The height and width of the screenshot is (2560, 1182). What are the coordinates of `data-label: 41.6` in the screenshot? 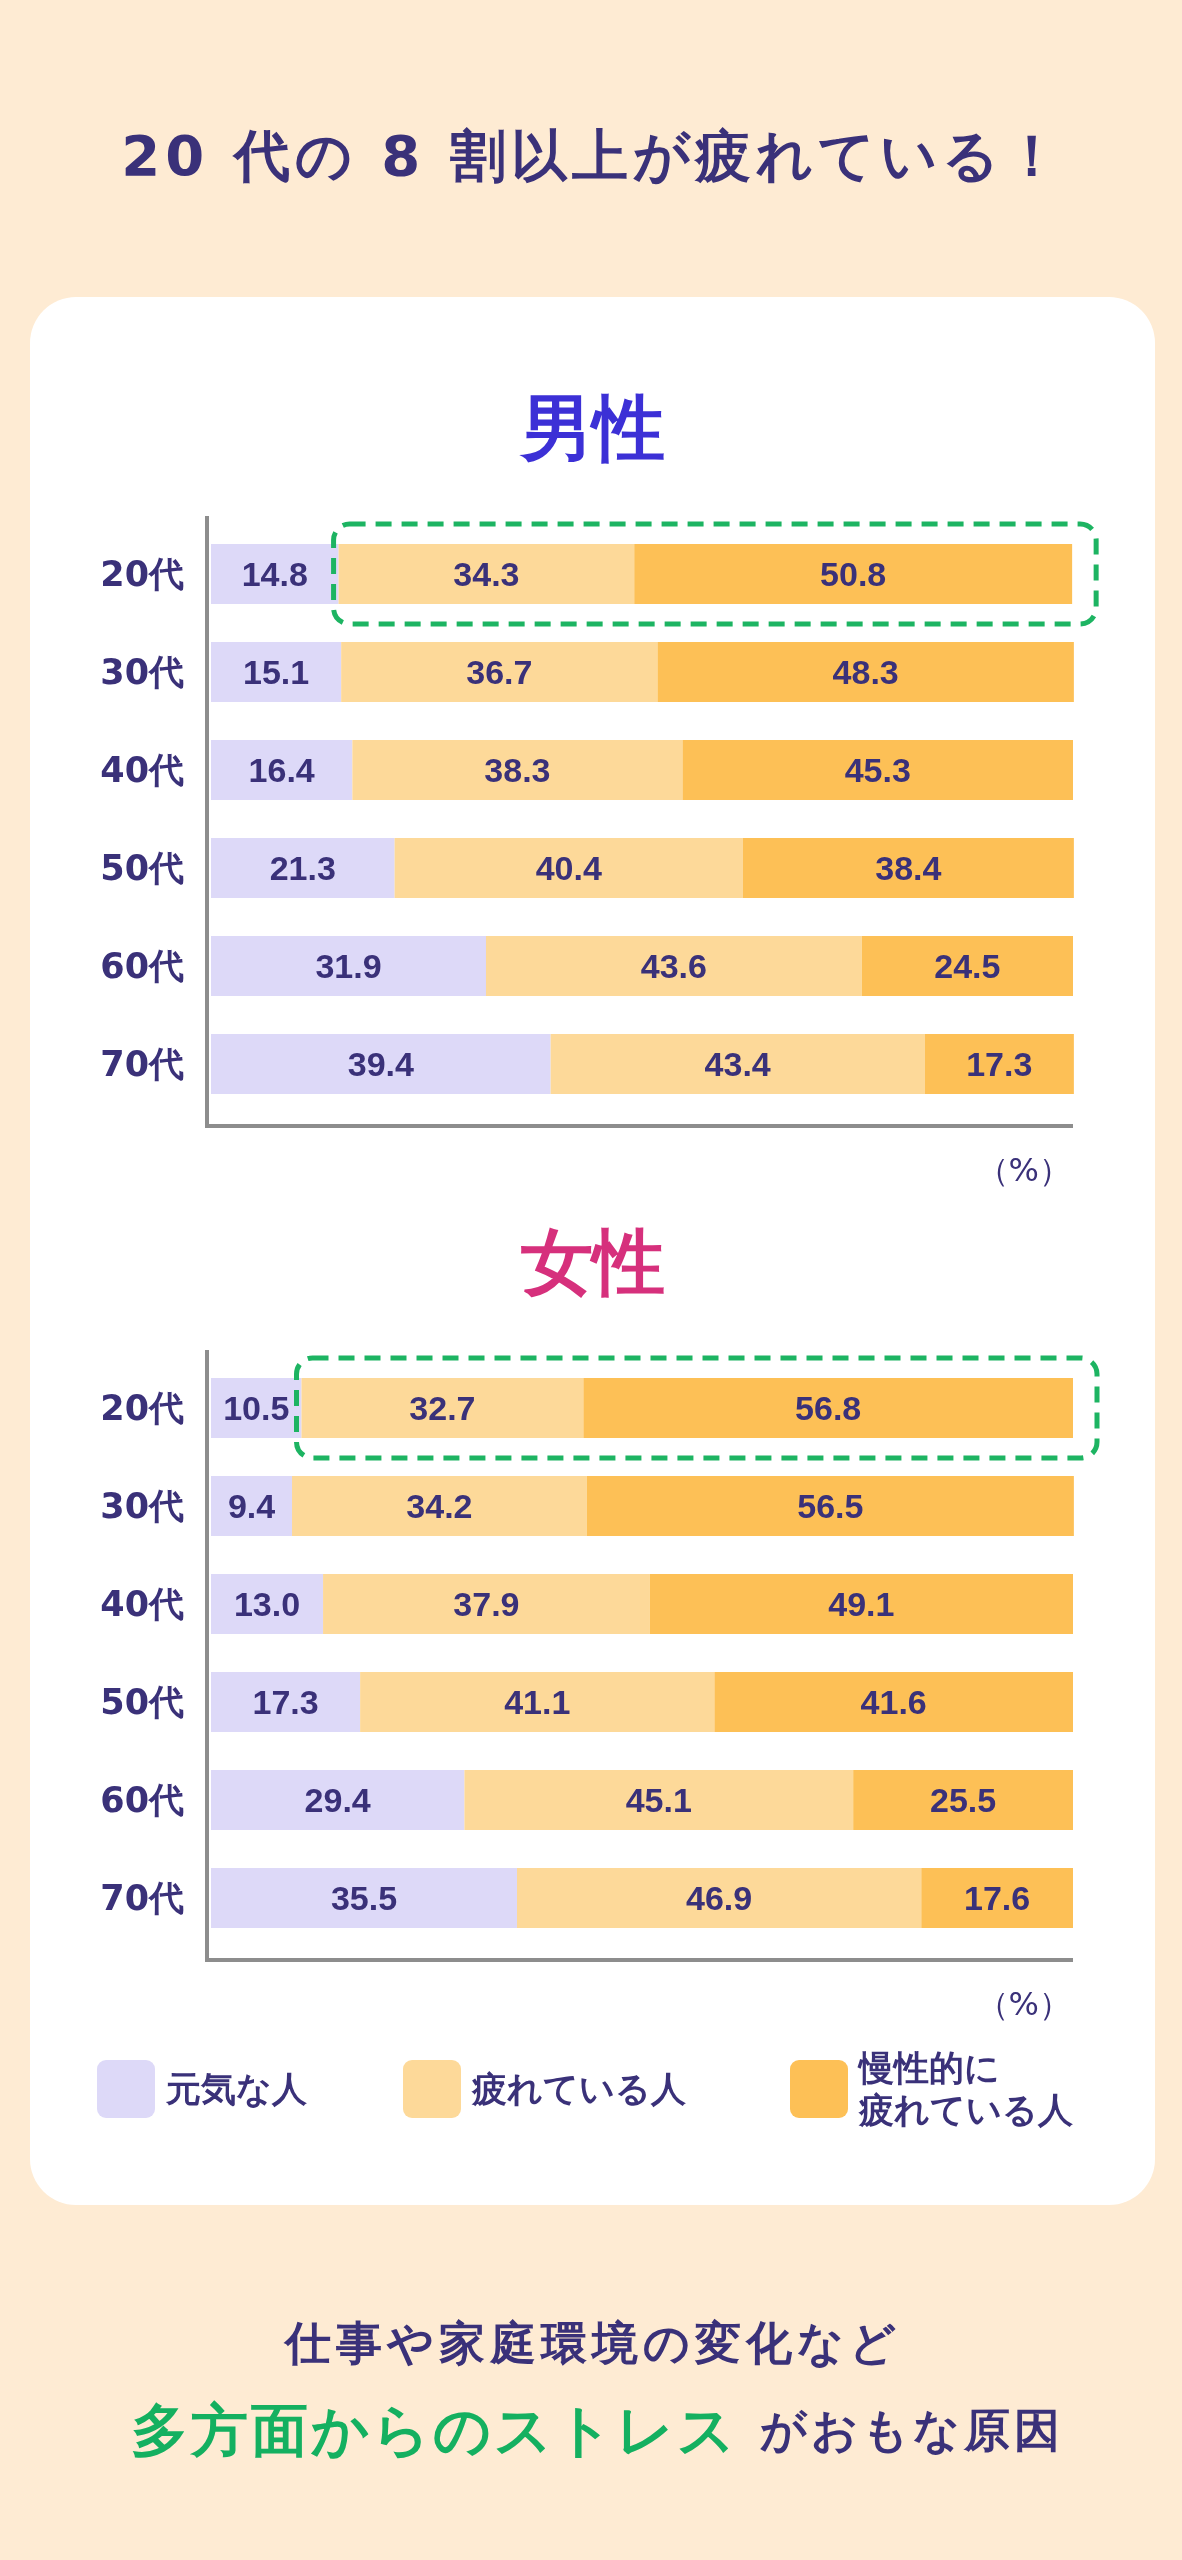 It's located at (893, 1702).